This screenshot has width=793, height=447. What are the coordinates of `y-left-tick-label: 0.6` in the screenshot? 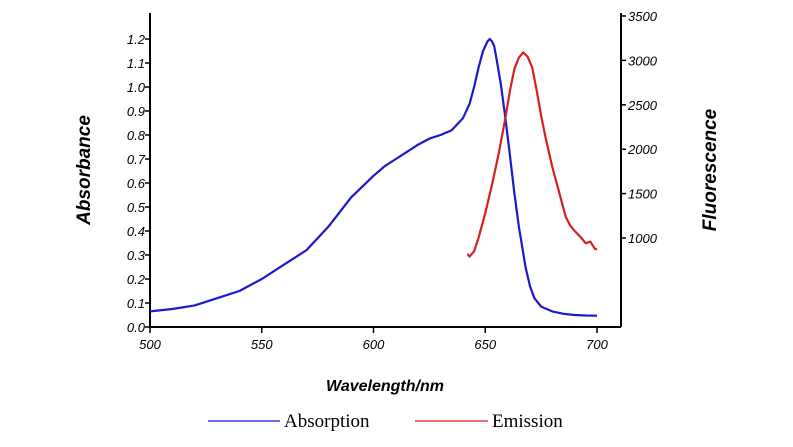 It's located at (136, 183).